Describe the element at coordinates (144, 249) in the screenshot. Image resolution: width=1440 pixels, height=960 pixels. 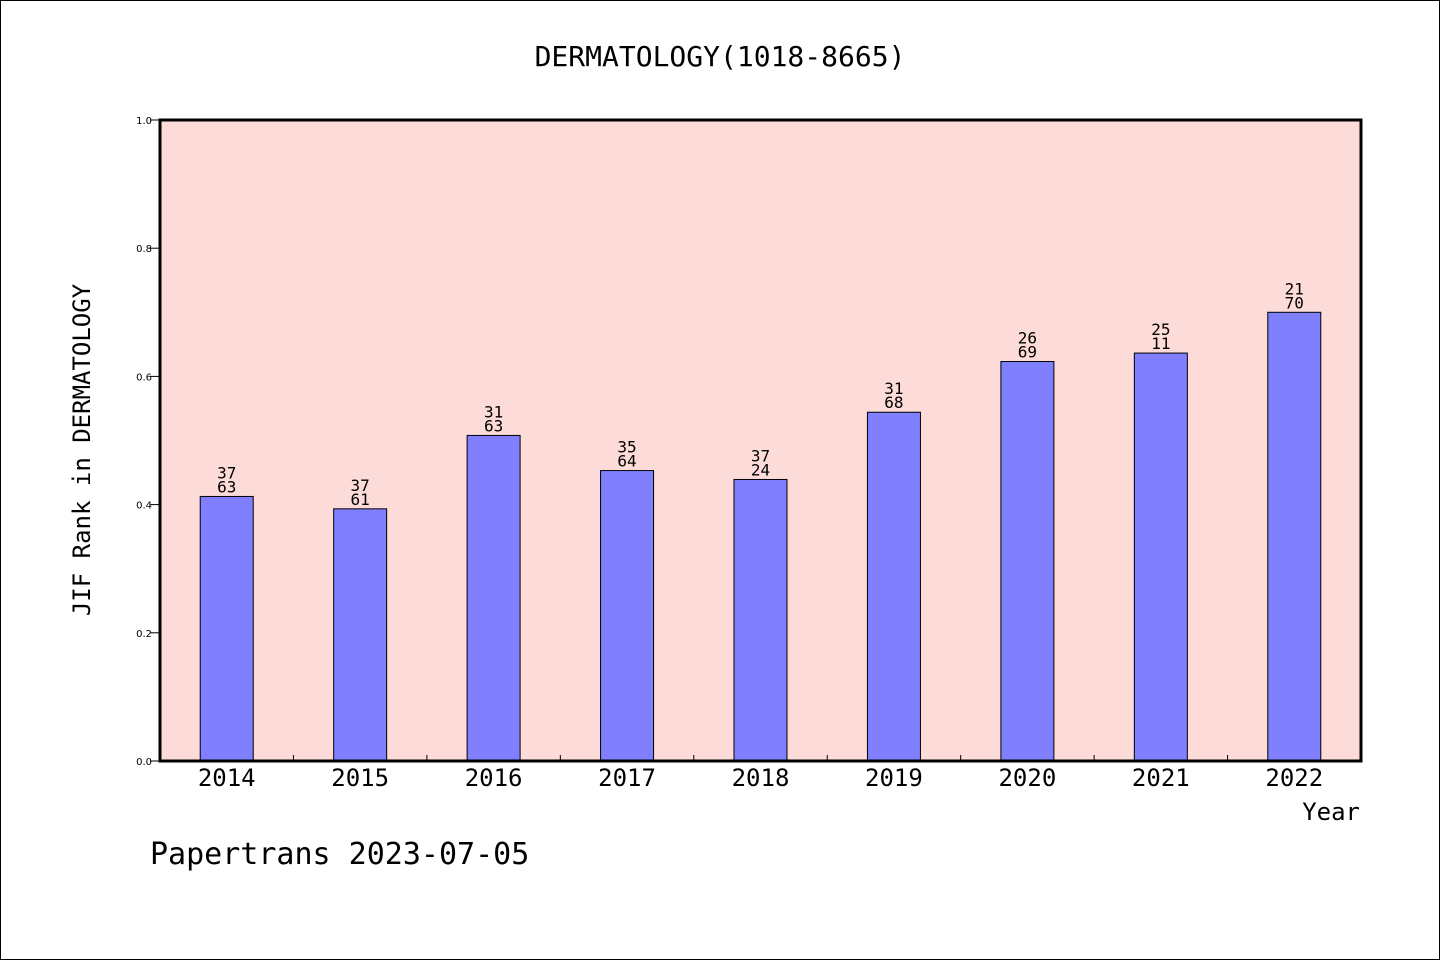
I see `y-tick-label-0.8: 0.8` at that location.